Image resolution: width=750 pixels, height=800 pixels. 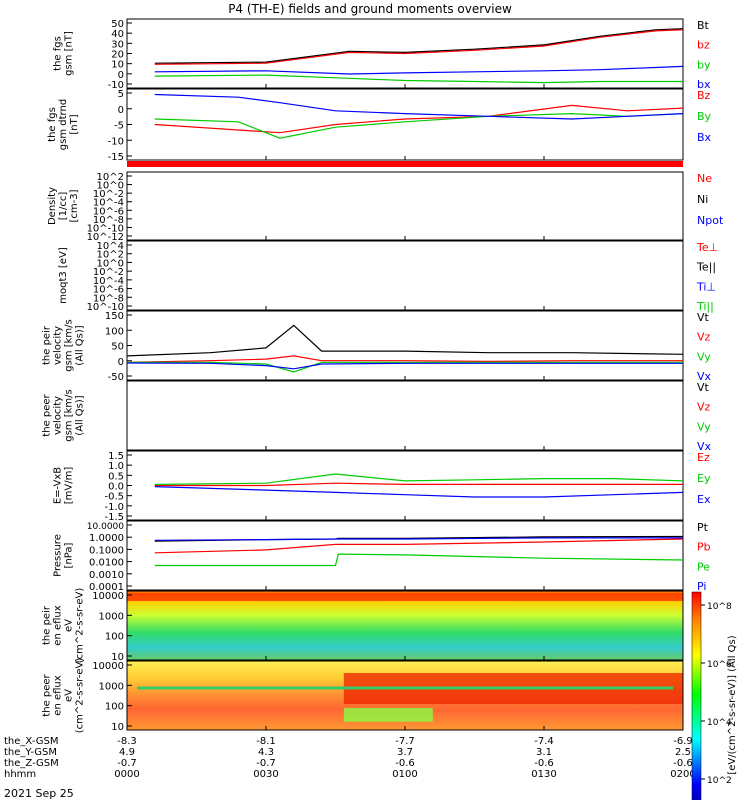 I want to click on y-tick-label: 0.1000, so click(x=106, y=550).